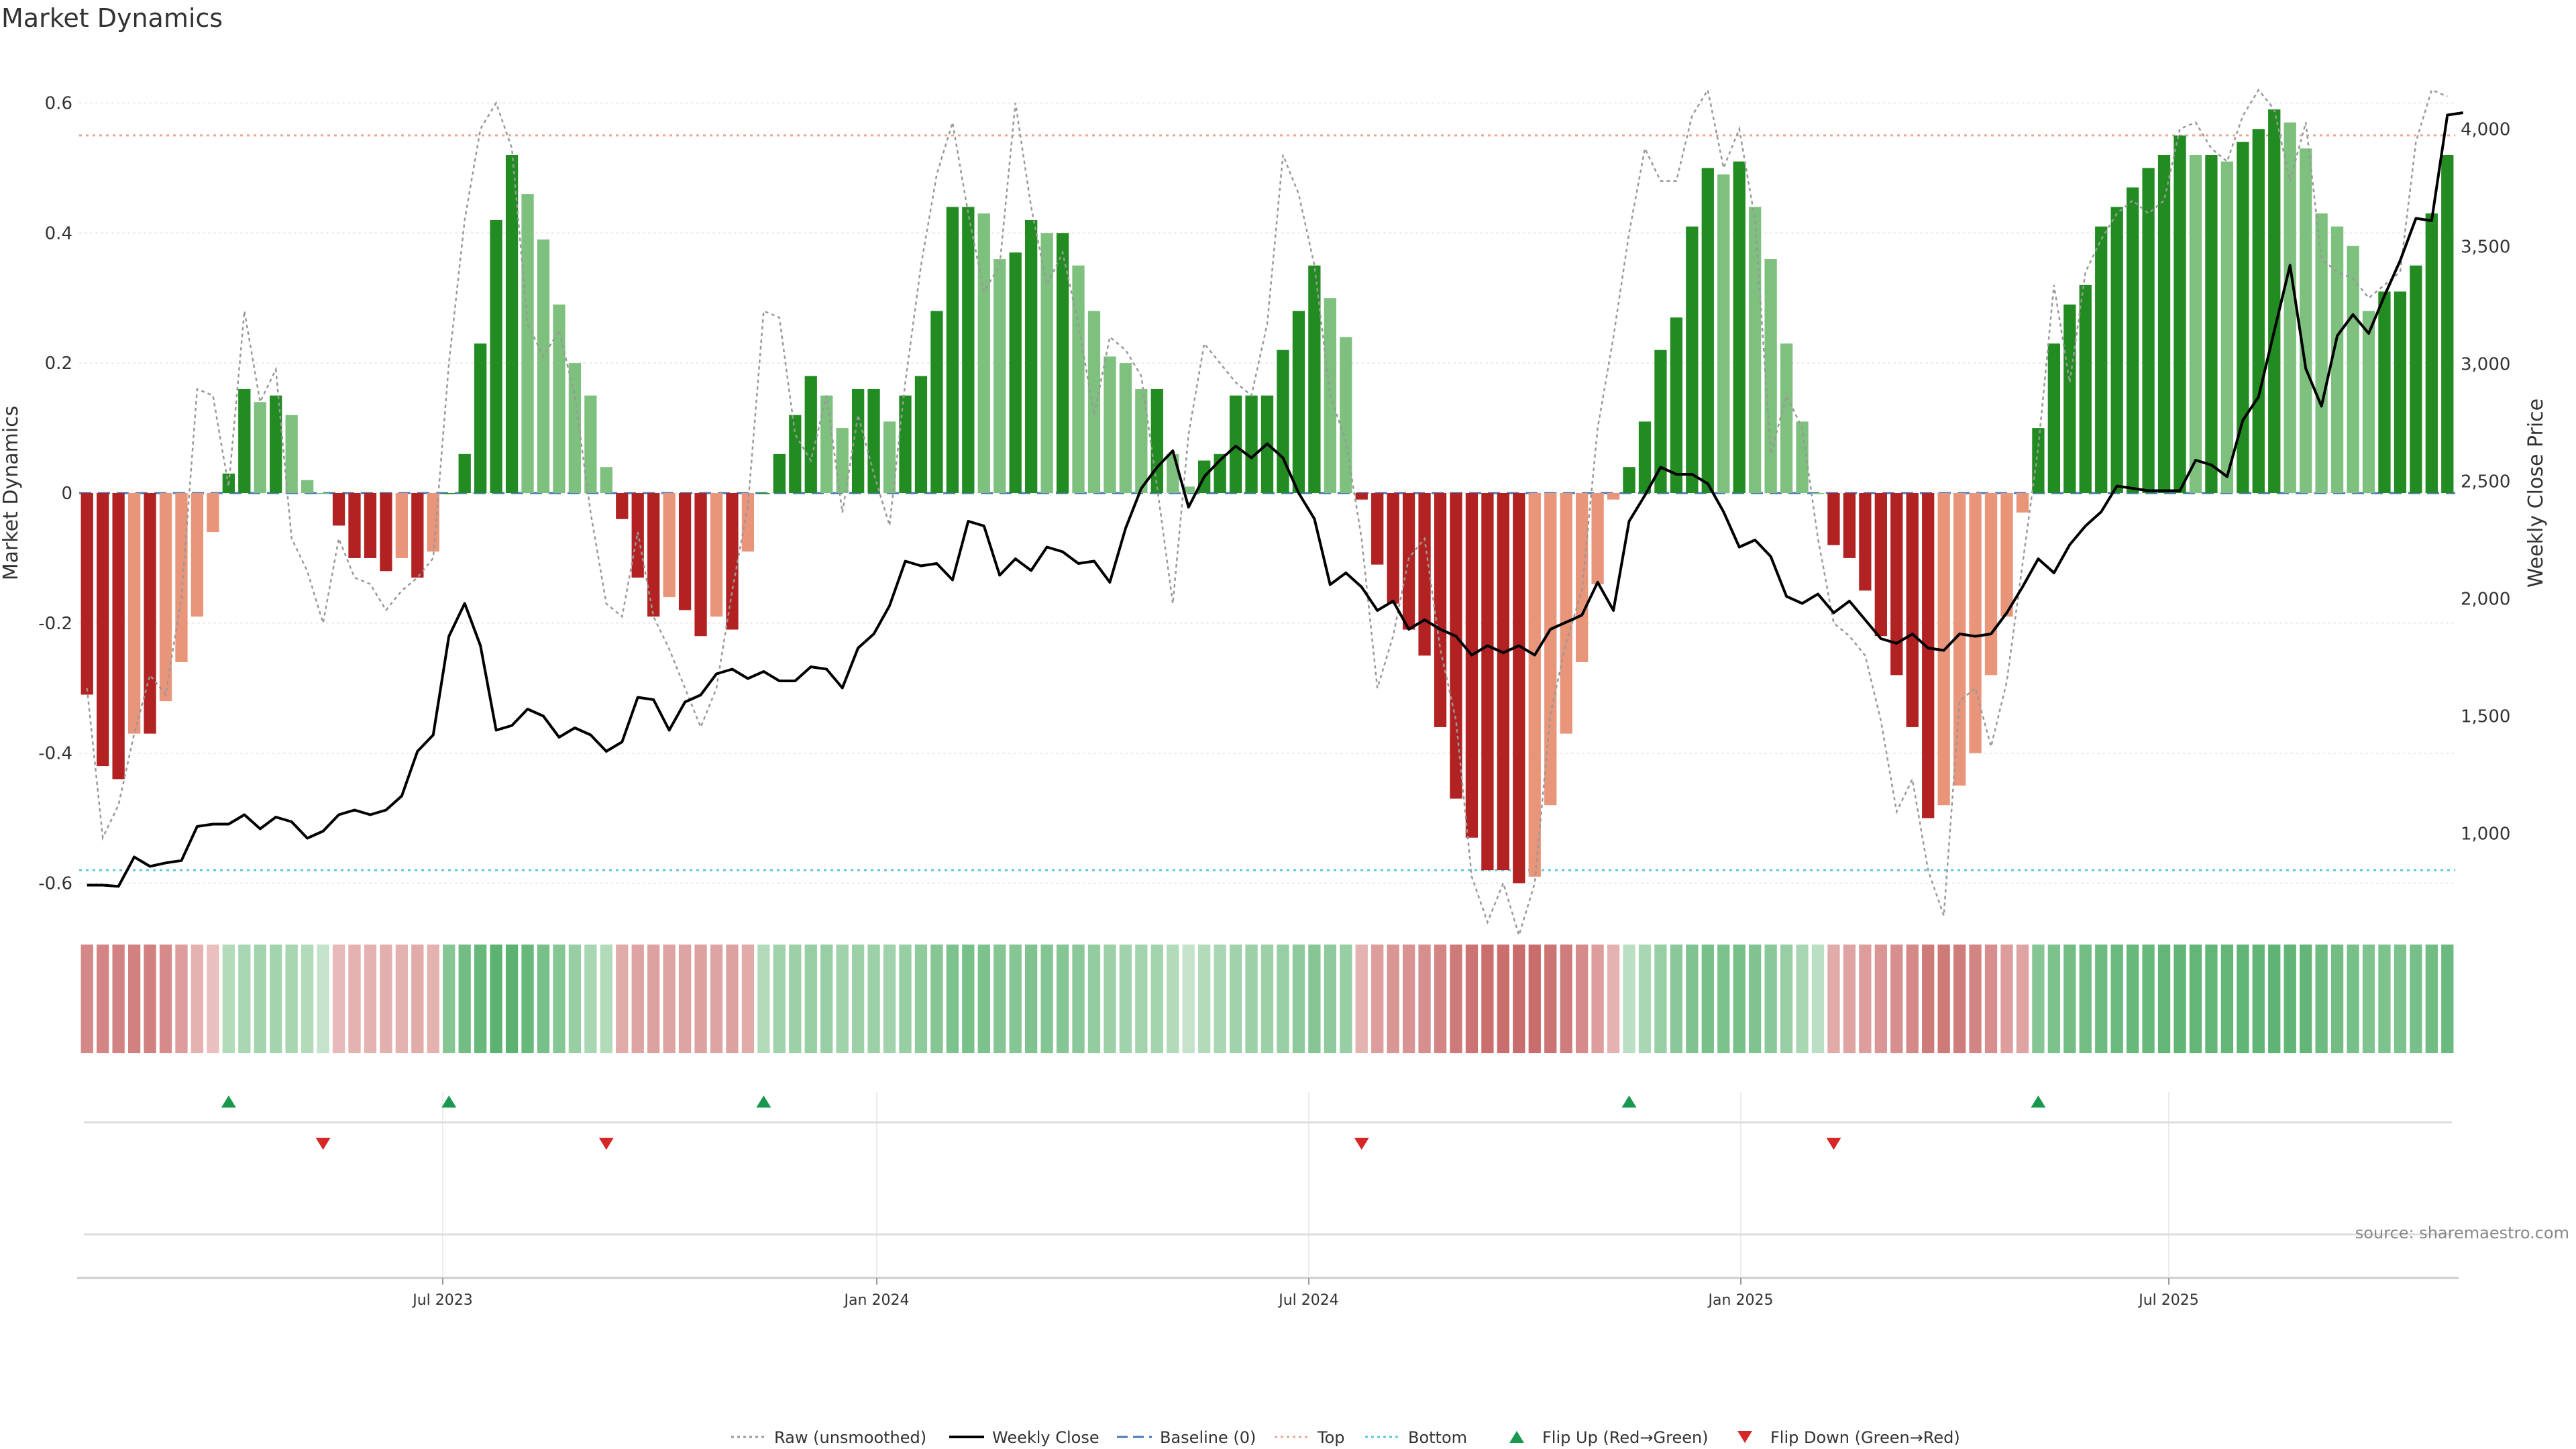 The image size is (2576, 1449). What do you see at coordinates (55, 754) in the screenshot?
I see `y-tick-left-label: -0.4` at bounding box center [55, 754].